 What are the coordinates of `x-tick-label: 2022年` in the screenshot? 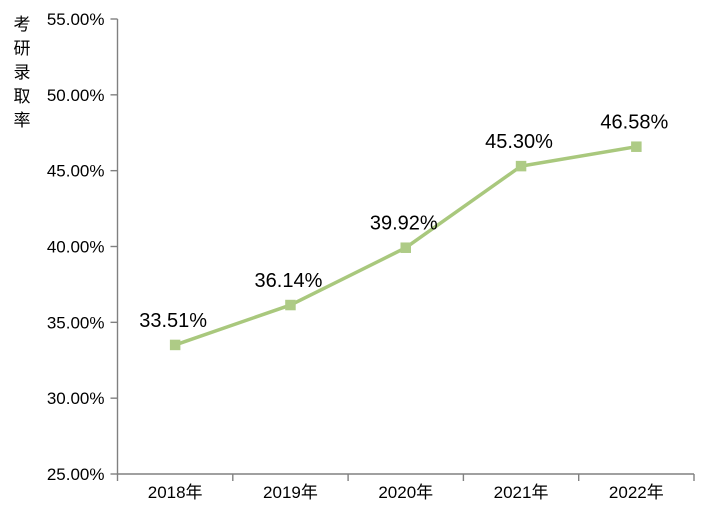 It's located at (636, 492).